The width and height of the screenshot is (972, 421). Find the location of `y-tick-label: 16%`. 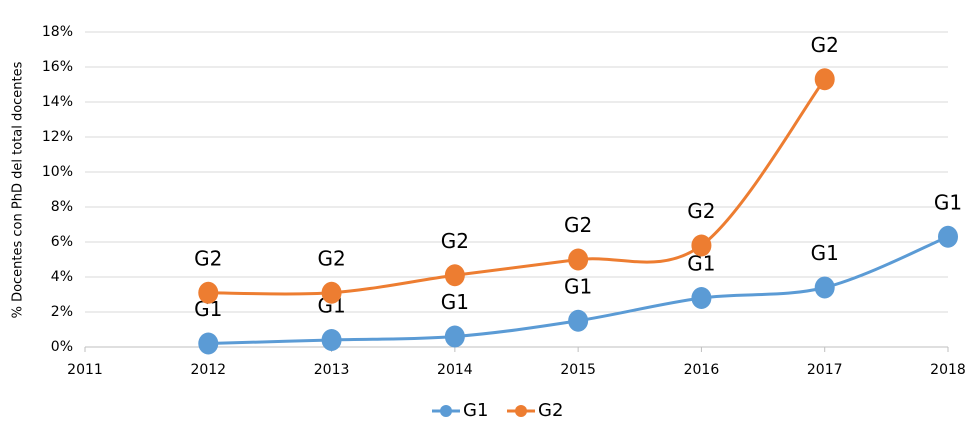

y-tick-label: 16% is located at coordinates (57, 67).